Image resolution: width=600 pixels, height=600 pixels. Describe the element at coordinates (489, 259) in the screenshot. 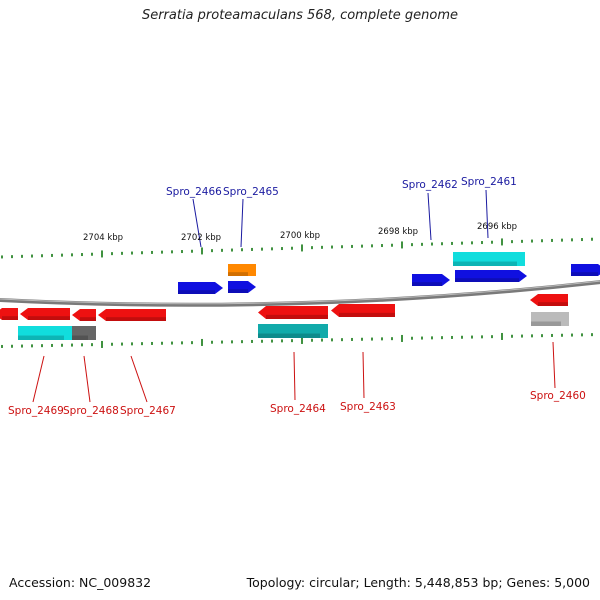

I see `gene-feature-cyan-top` at that location.